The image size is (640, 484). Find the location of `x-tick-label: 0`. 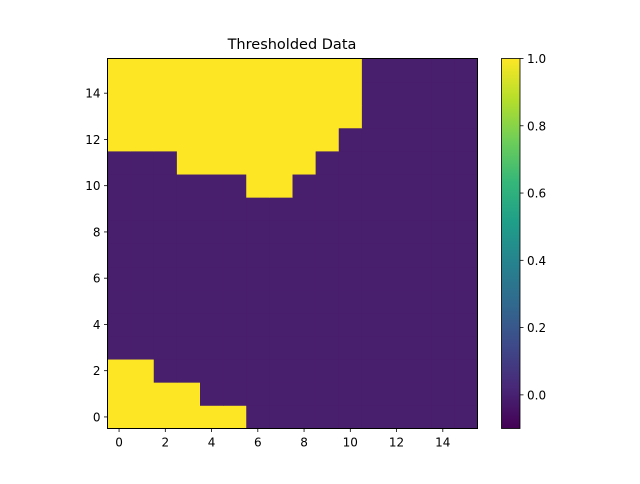

x-tick-label: 0 is located at coordinates (119, 443).